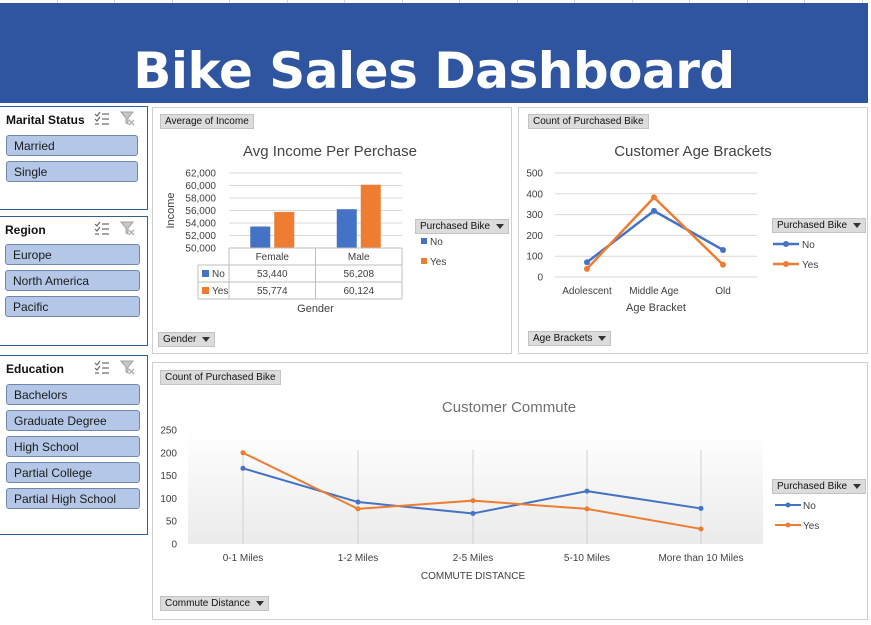  I want to click on y-tick-label: 50,000, so click(200, 249).